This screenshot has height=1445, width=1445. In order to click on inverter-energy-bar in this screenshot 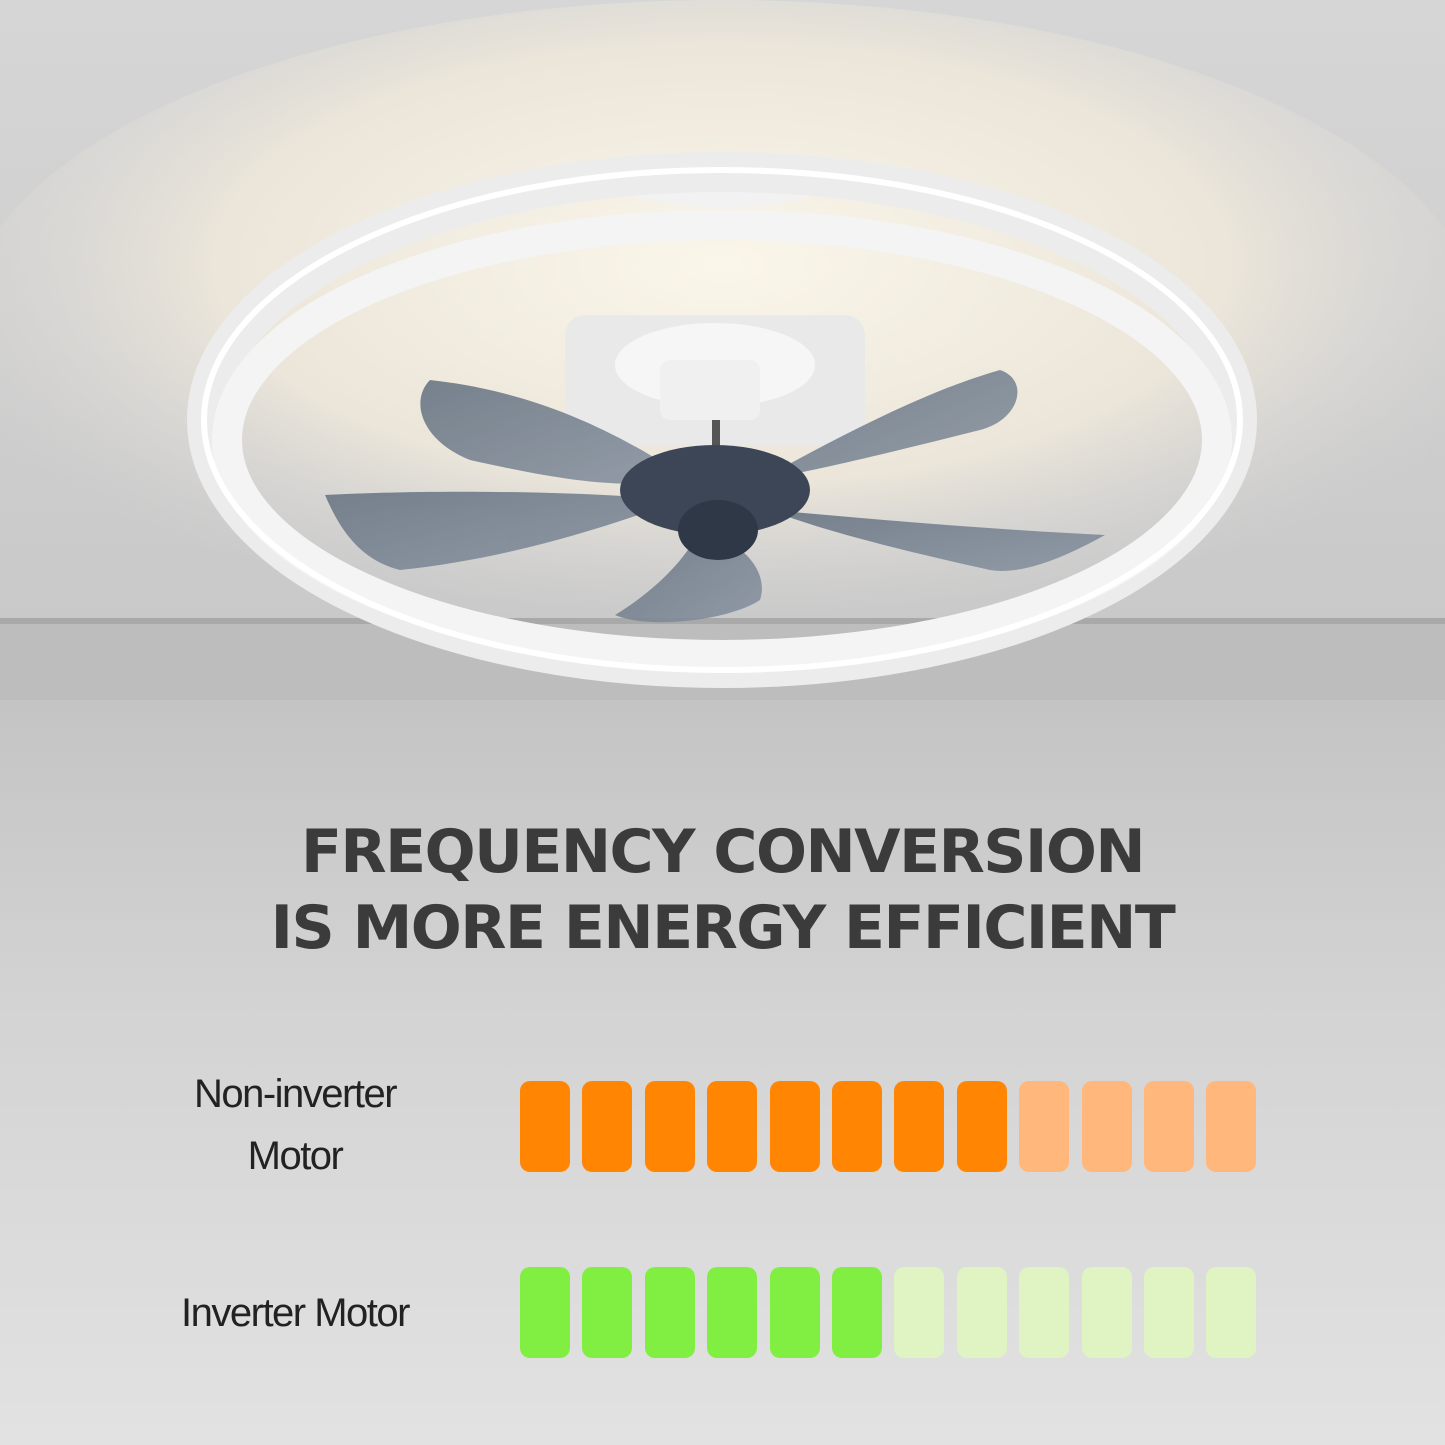, I will do `click(888, 1312)`.